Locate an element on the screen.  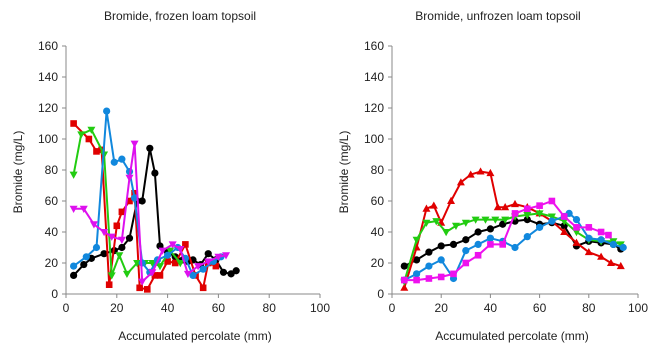
x-tick-label: 20 is located at coordinates (442, 308).